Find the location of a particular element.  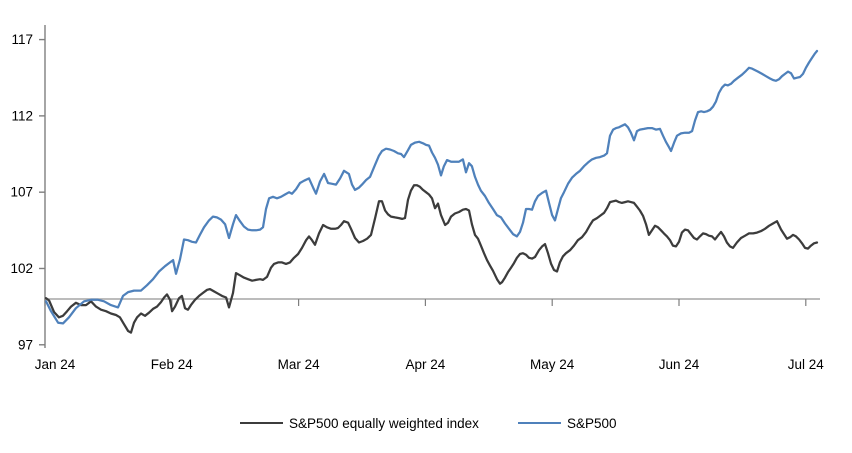

x-tick-label: Jul 24 is located at coordinates (806, 364).